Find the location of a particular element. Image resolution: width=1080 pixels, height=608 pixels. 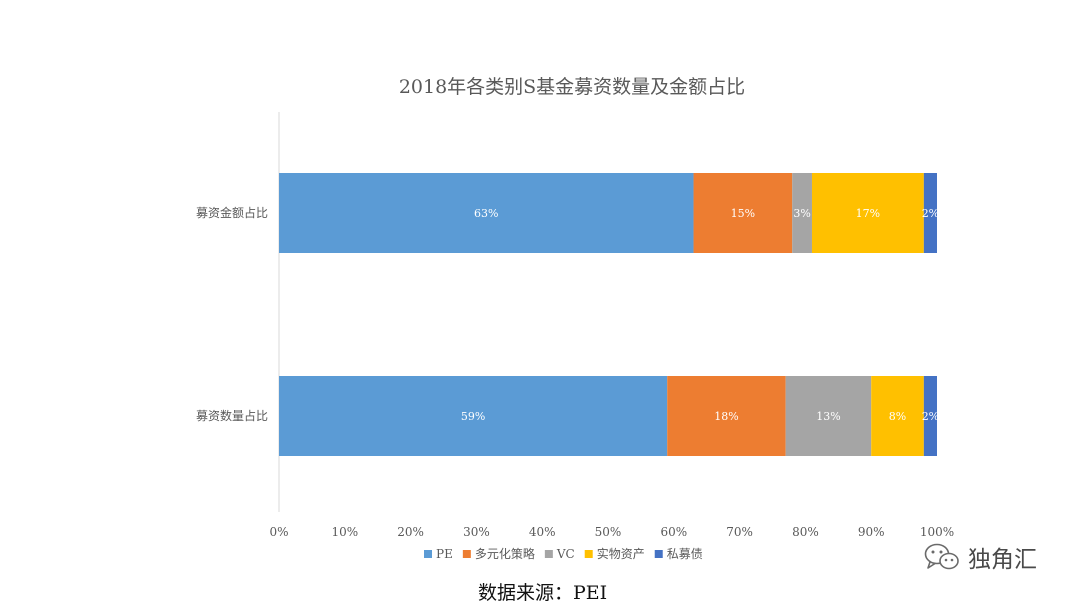

wechat-icon is located at coordinates (941, 556).